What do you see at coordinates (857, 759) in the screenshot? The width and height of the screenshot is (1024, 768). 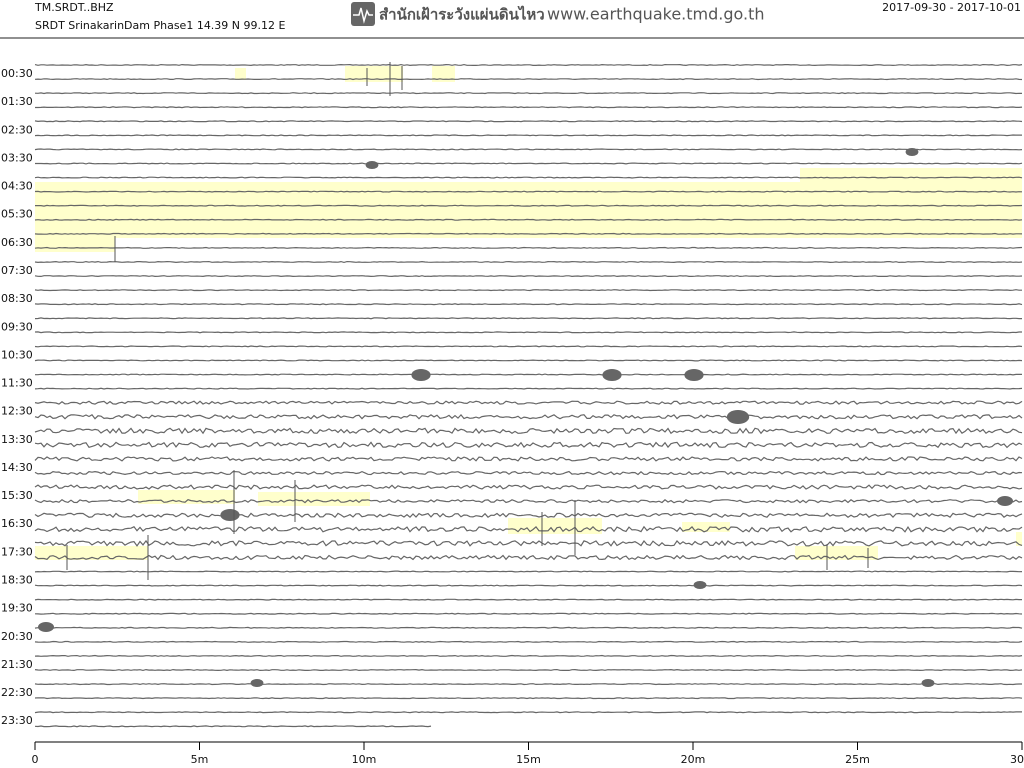 I see `x-tick-label: 25m` at bounding box center [857, 759].